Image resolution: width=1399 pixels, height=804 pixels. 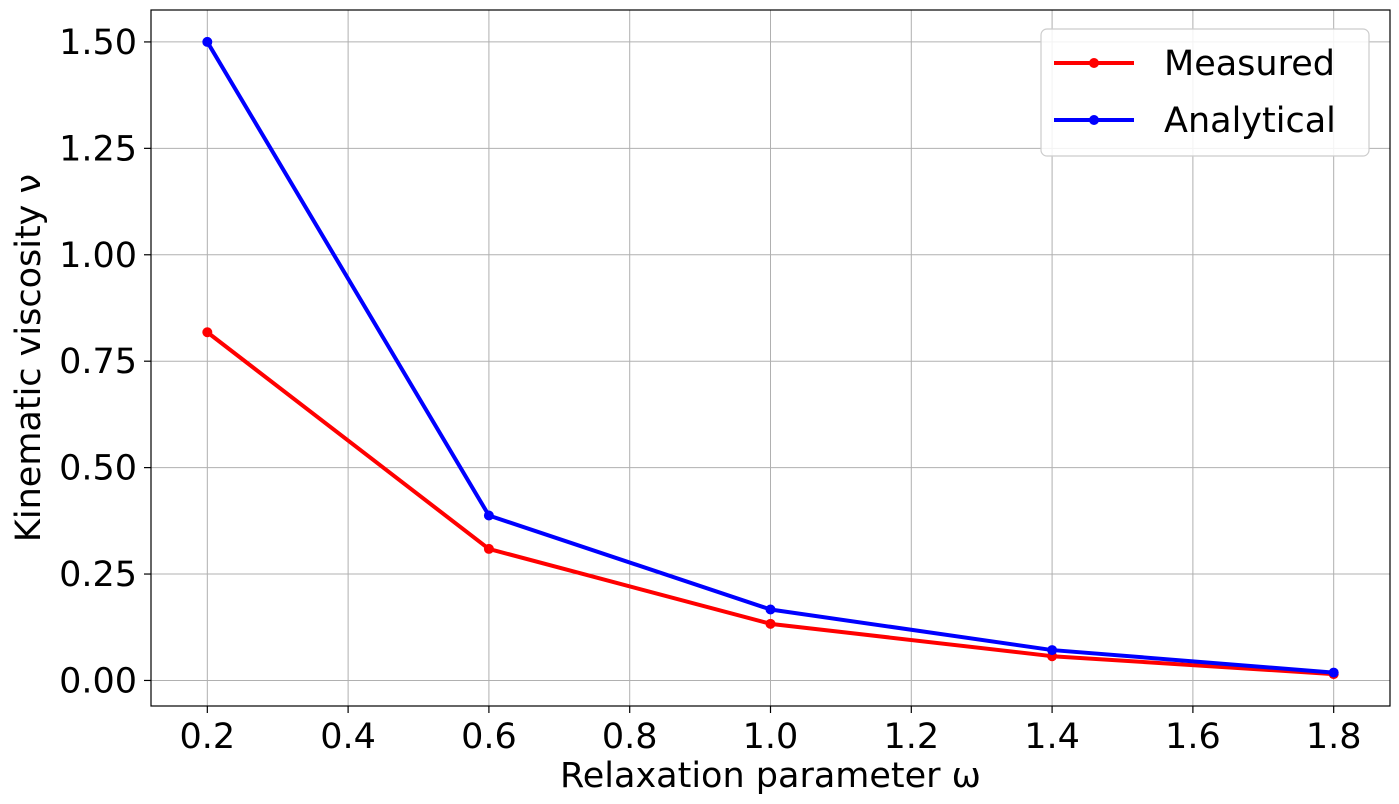 What do you see at coordinates (98, 149) in the screenshot?
I see `y-tick-label: 1.25` at bounding box center [98, 149].